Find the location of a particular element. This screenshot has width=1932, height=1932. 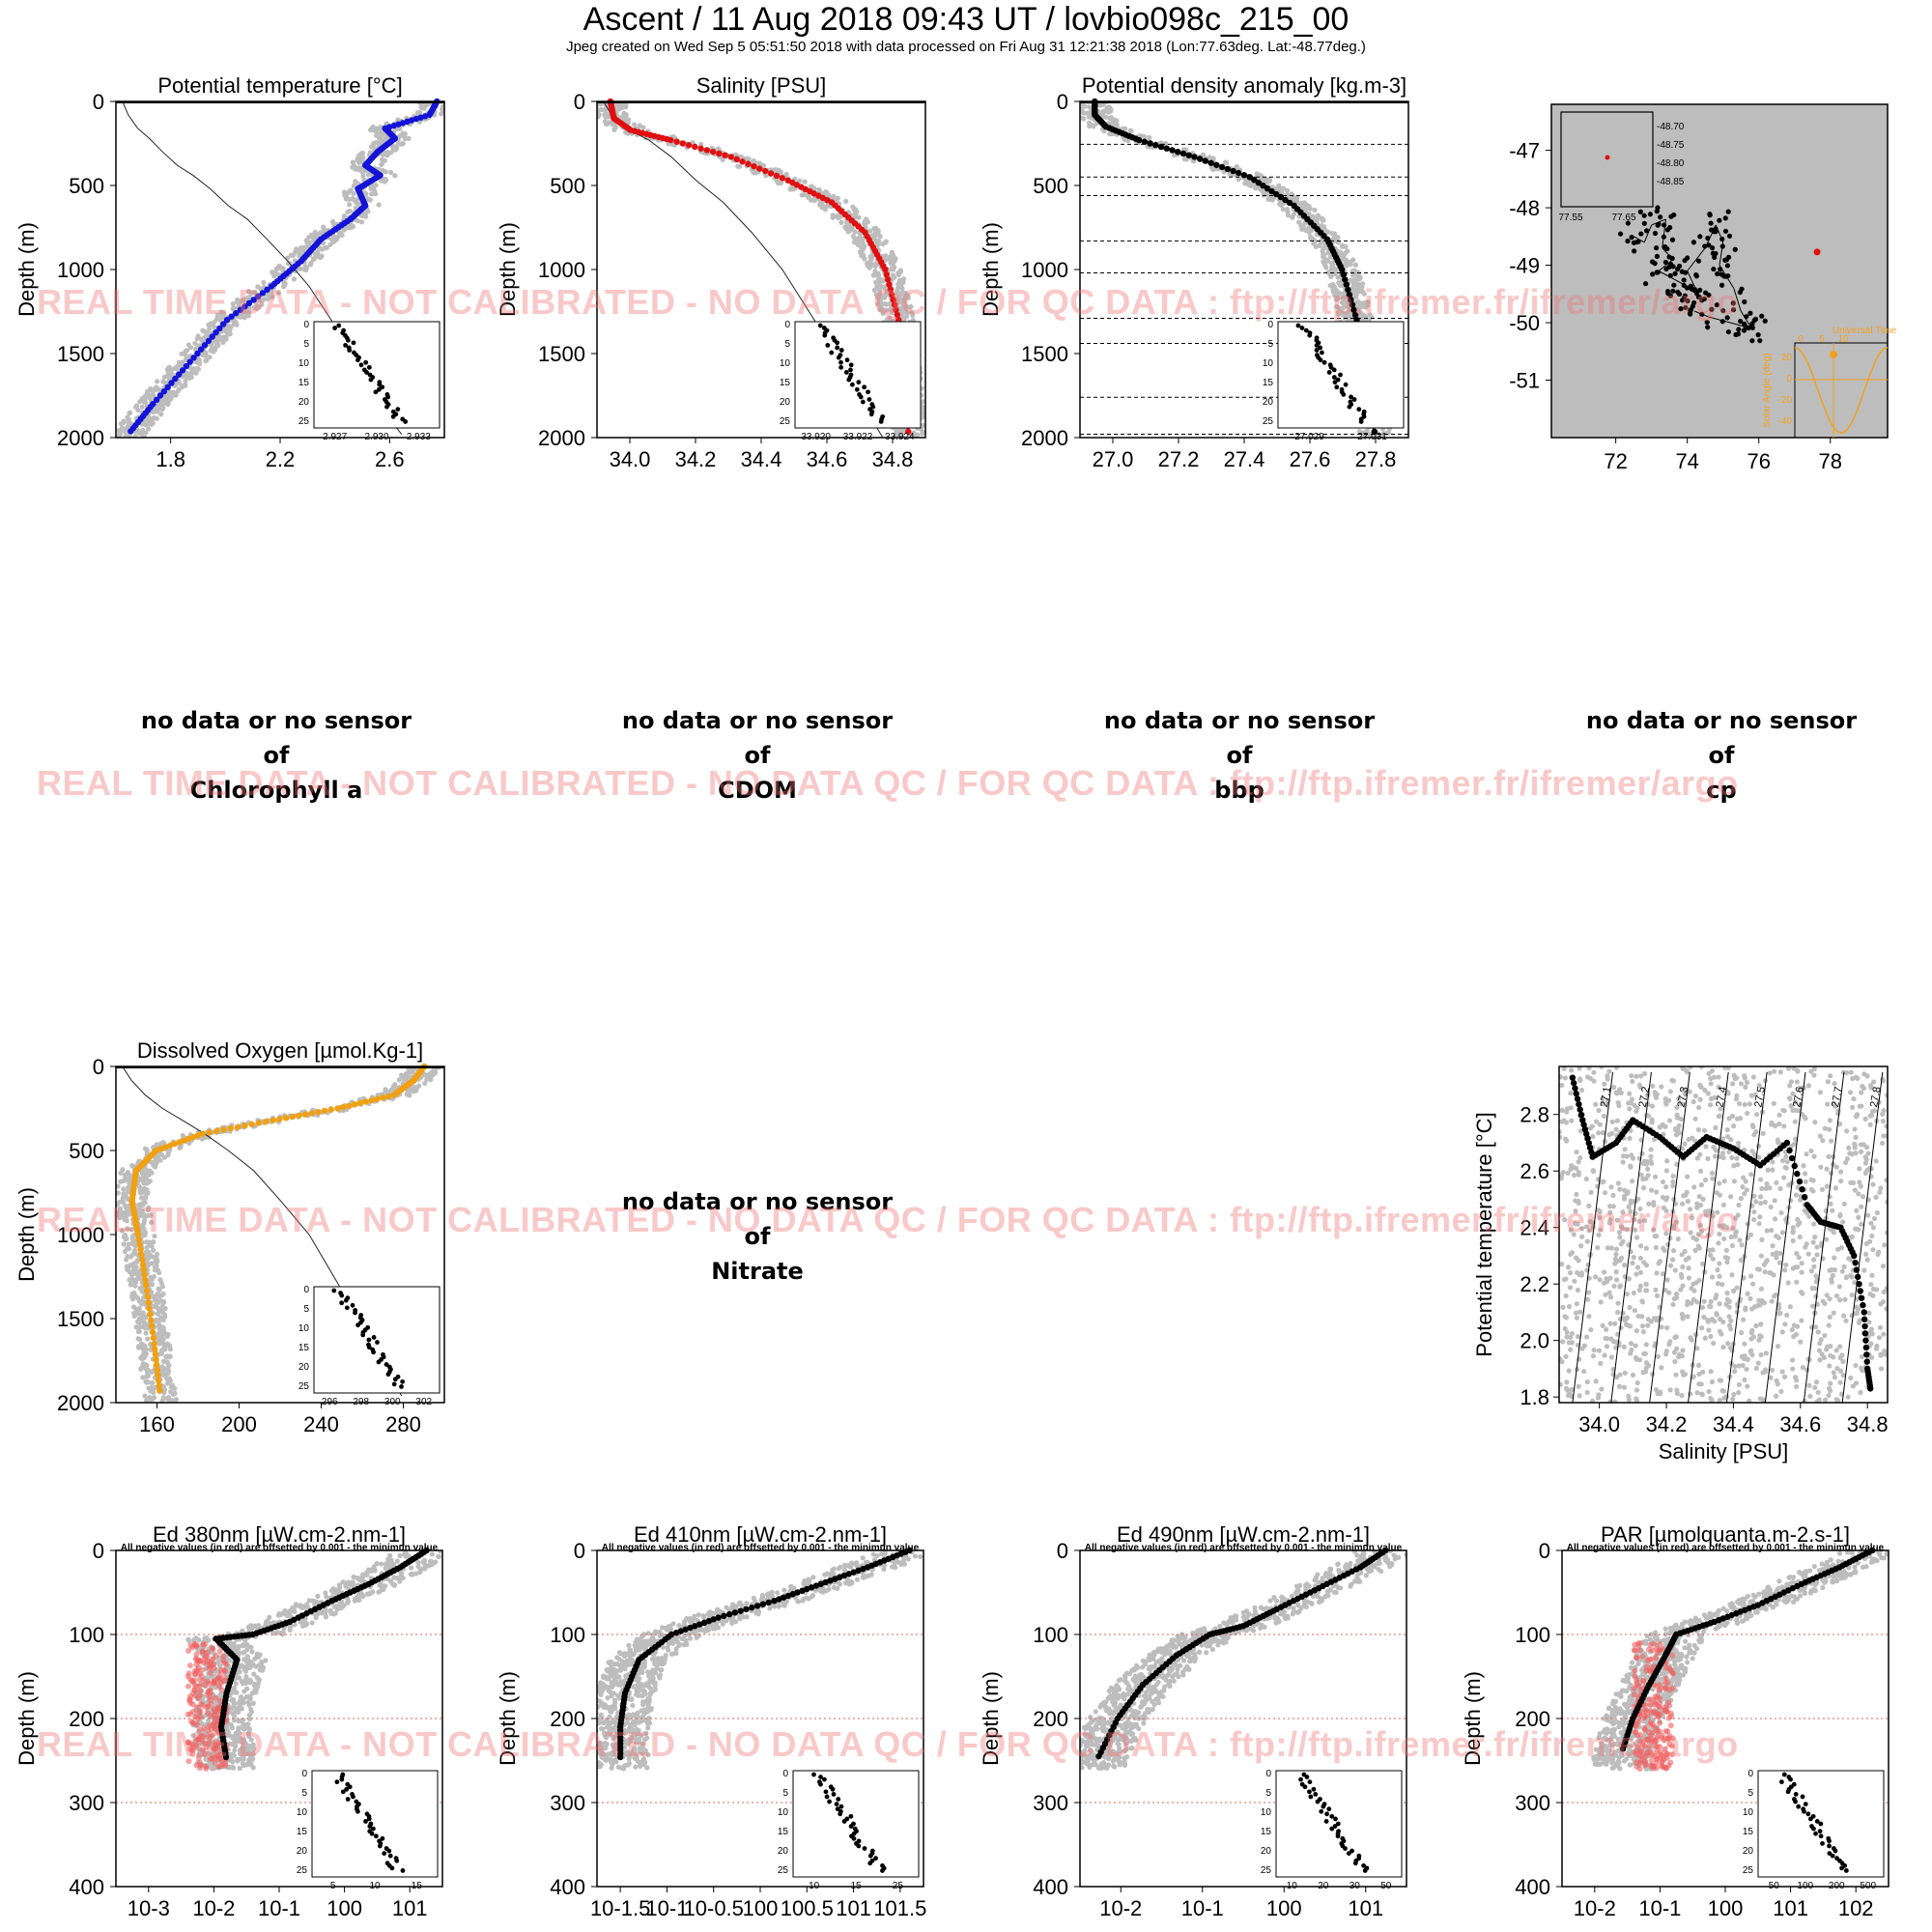

y-tick-label: 0 is located at coordinates (1062, 102).